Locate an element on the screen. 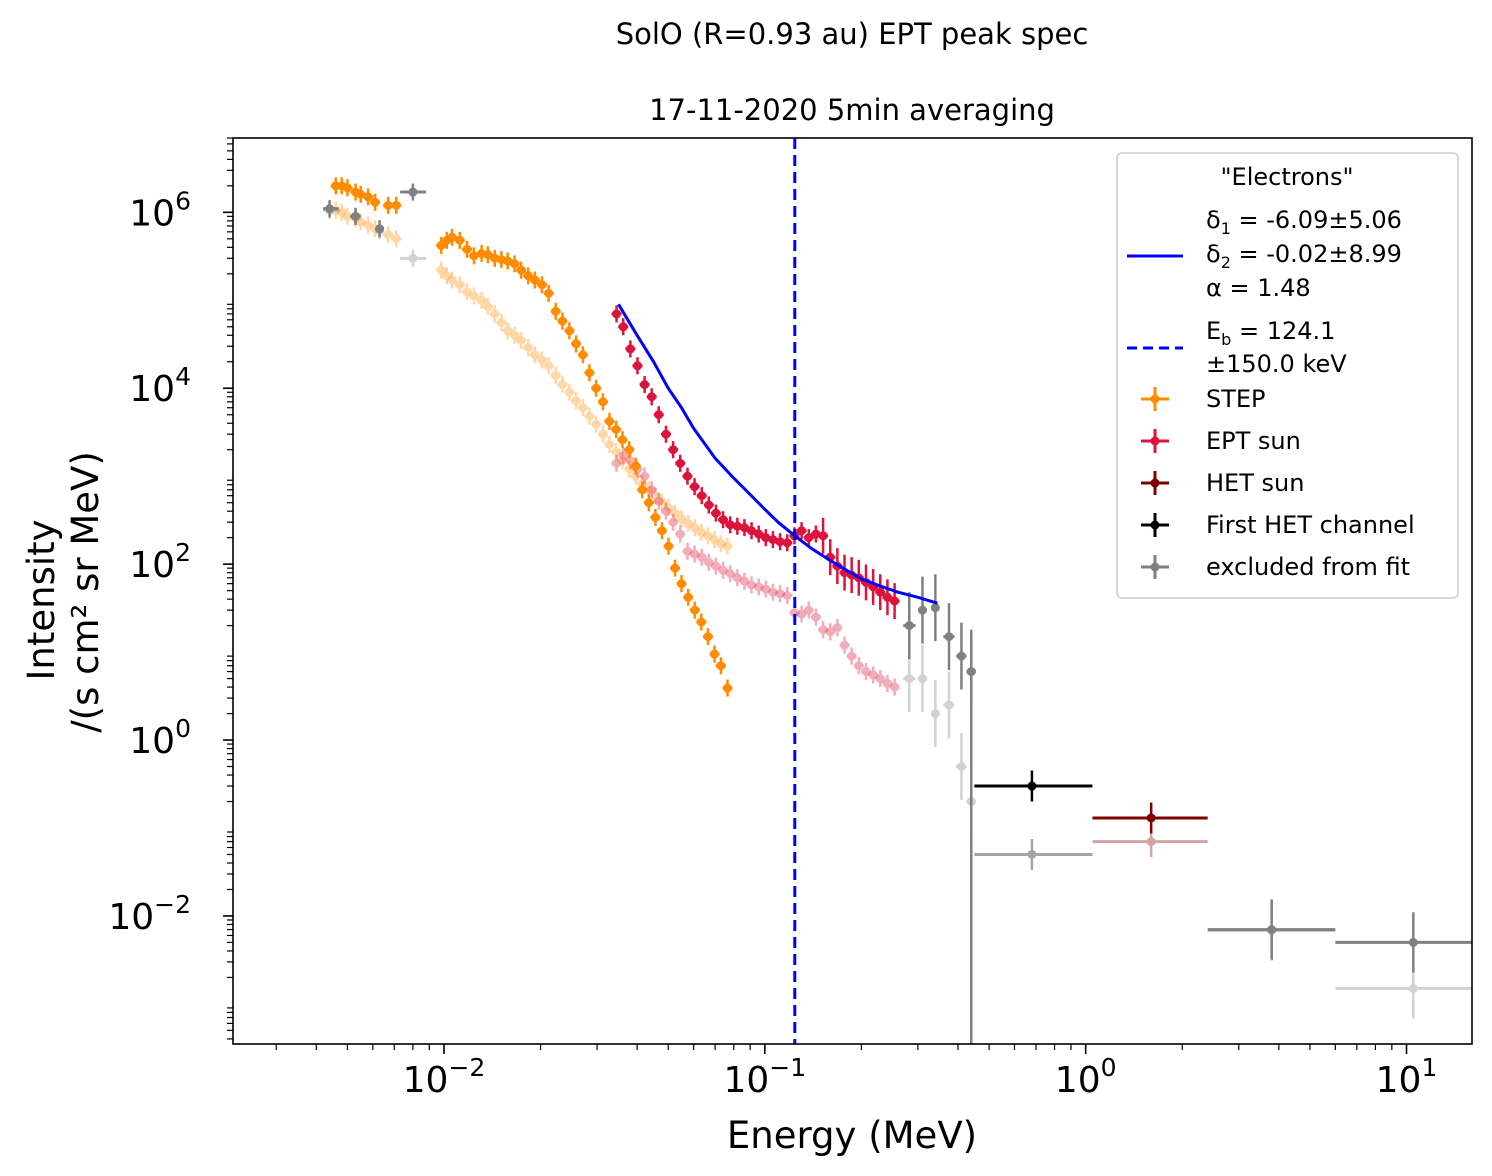 This screenshot has height=1176, width=1492. legend-break-error: ±150.0 keV is located at coordinates (1276, 364).